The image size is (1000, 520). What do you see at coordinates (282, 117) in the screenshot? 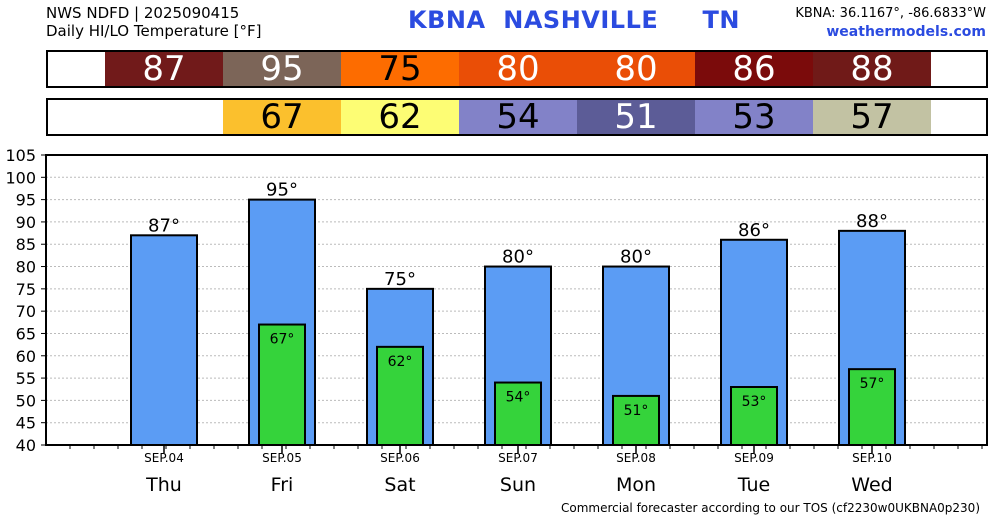
I see `lo-cell-1: 67` at bounding box center [282, 117].